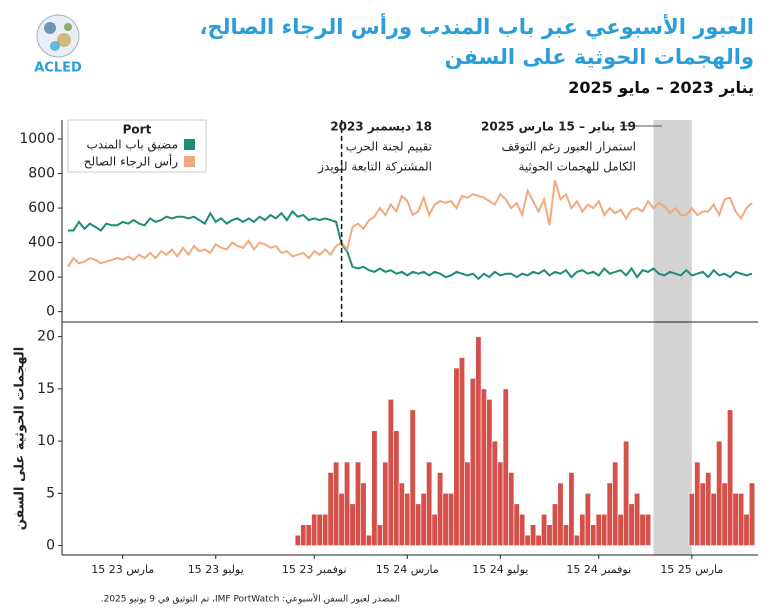 Image resolution: width=770 pixels, height=616 pixels. I want to click on subtitle: يناير 2023 – مايو 2025, so click(661, 87).